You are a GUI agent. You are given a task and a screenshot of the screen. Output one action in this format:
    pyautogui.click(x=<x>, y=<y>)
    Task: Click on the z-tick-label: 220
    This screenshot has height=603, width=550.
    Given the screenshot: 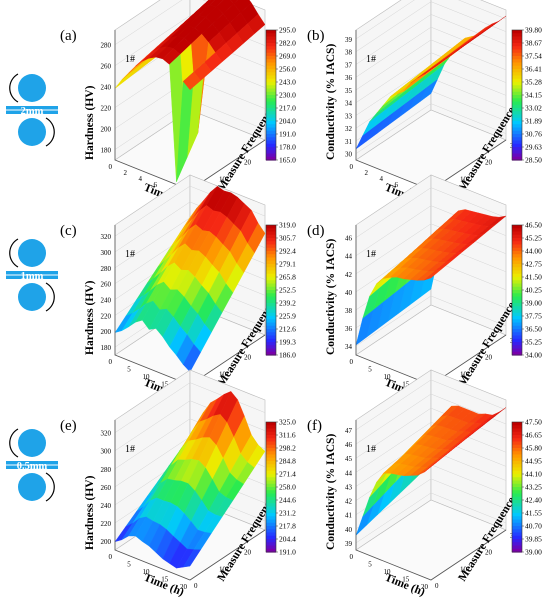 What is the action you would take?
    pyautogui.click(x=106, y=524)
    